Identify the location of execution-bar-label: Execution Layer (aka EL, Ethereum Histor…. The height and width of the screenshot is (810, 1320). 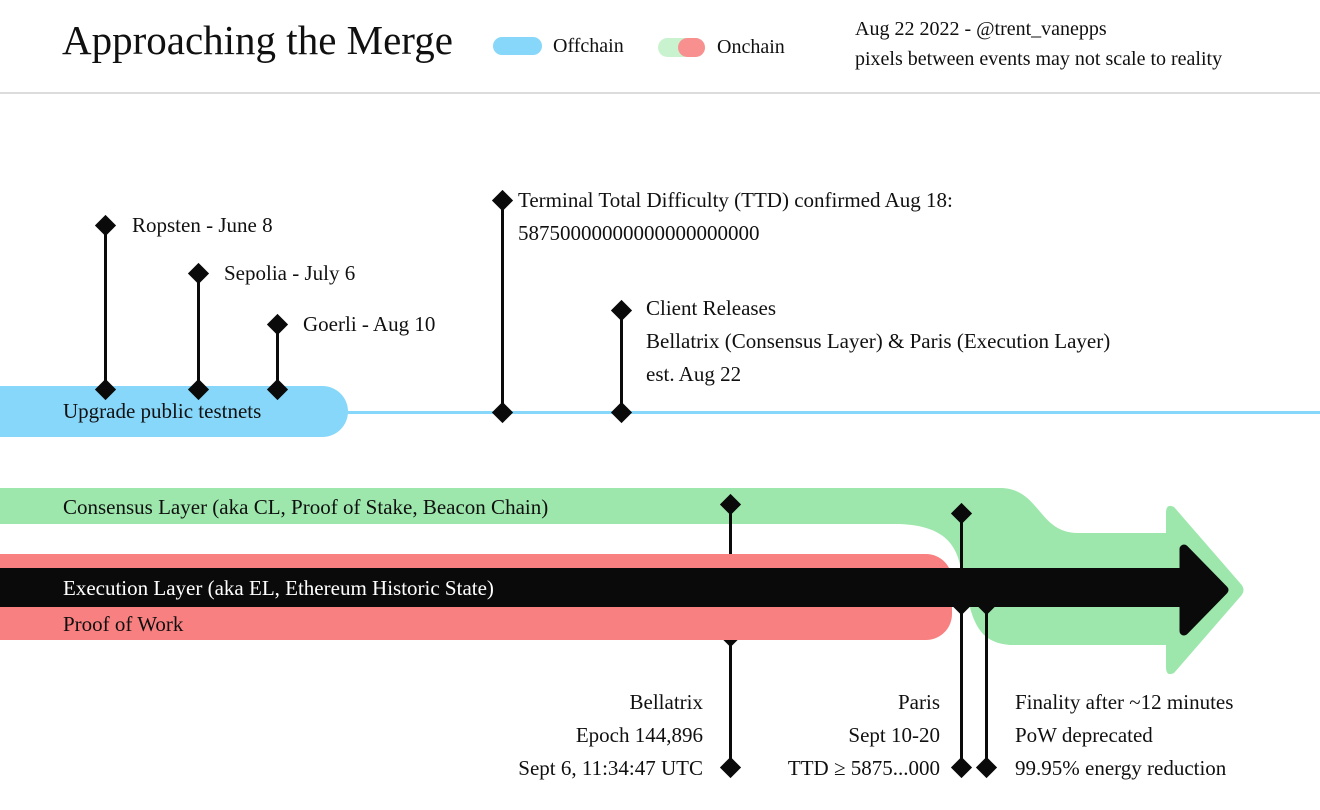
(278, 588).